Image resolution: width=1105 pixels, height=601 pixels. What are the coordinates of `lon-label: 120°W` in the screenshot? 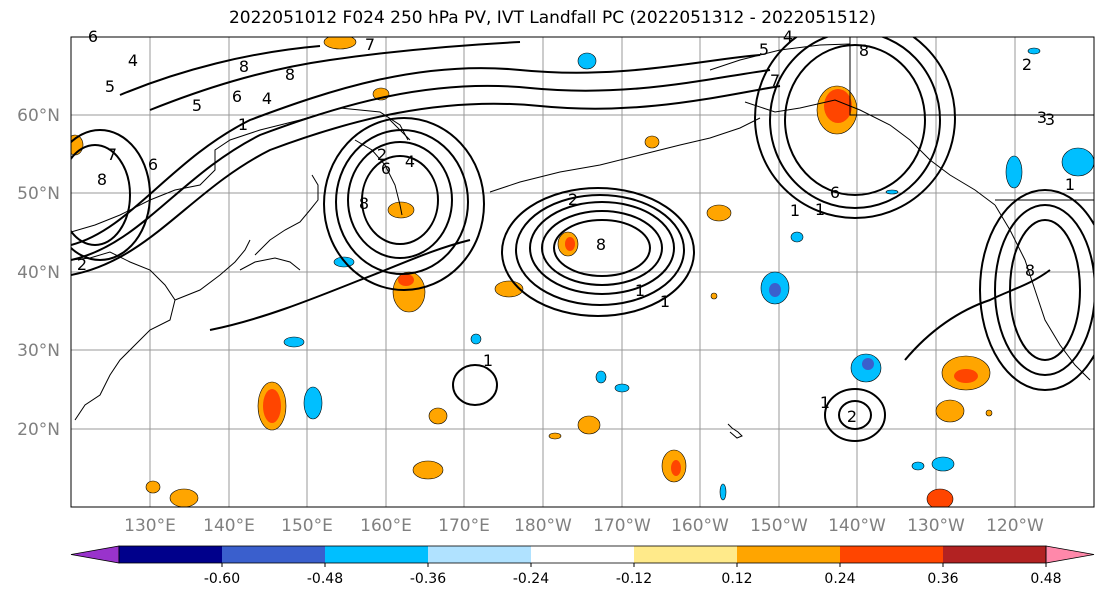 It's located at (1015, 526).